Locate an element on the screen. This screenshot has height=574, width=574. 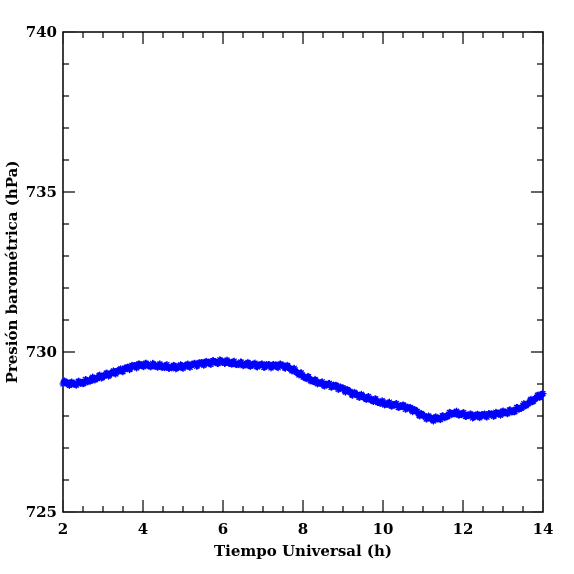
y-tick-label: 725 is located at coordinates (41, 512).